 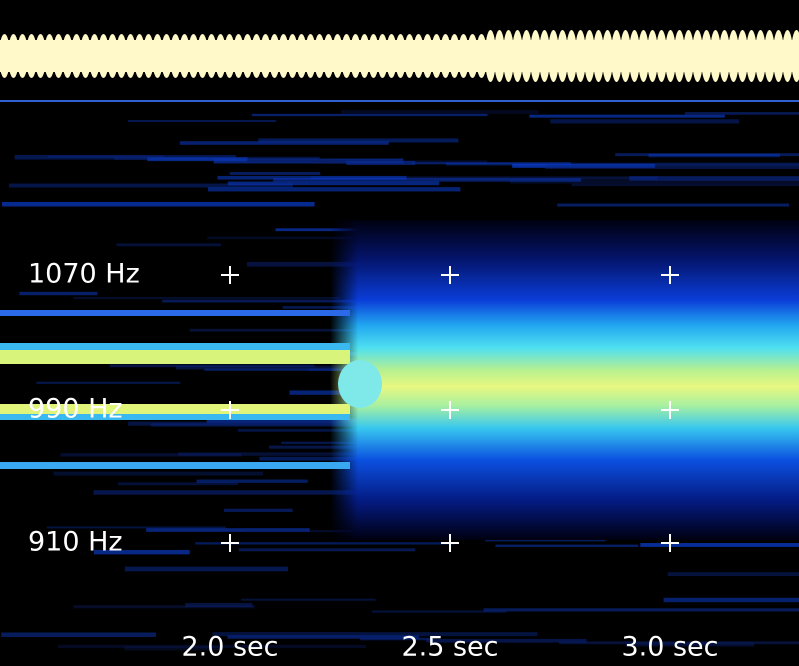 What do you see at coordinates (399, 56) in the screenshot?
I see `waveform` at bounding box center [399, 56].